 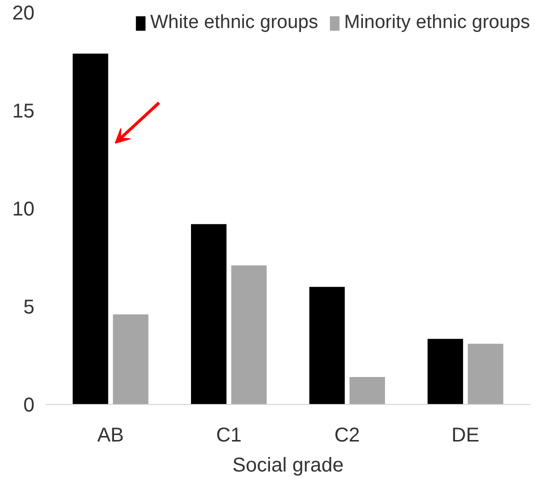 What do you see at coordinates (347, 435) in the screenshot?
I see `x-tick-label: C2` at bounding box center [347, 435].